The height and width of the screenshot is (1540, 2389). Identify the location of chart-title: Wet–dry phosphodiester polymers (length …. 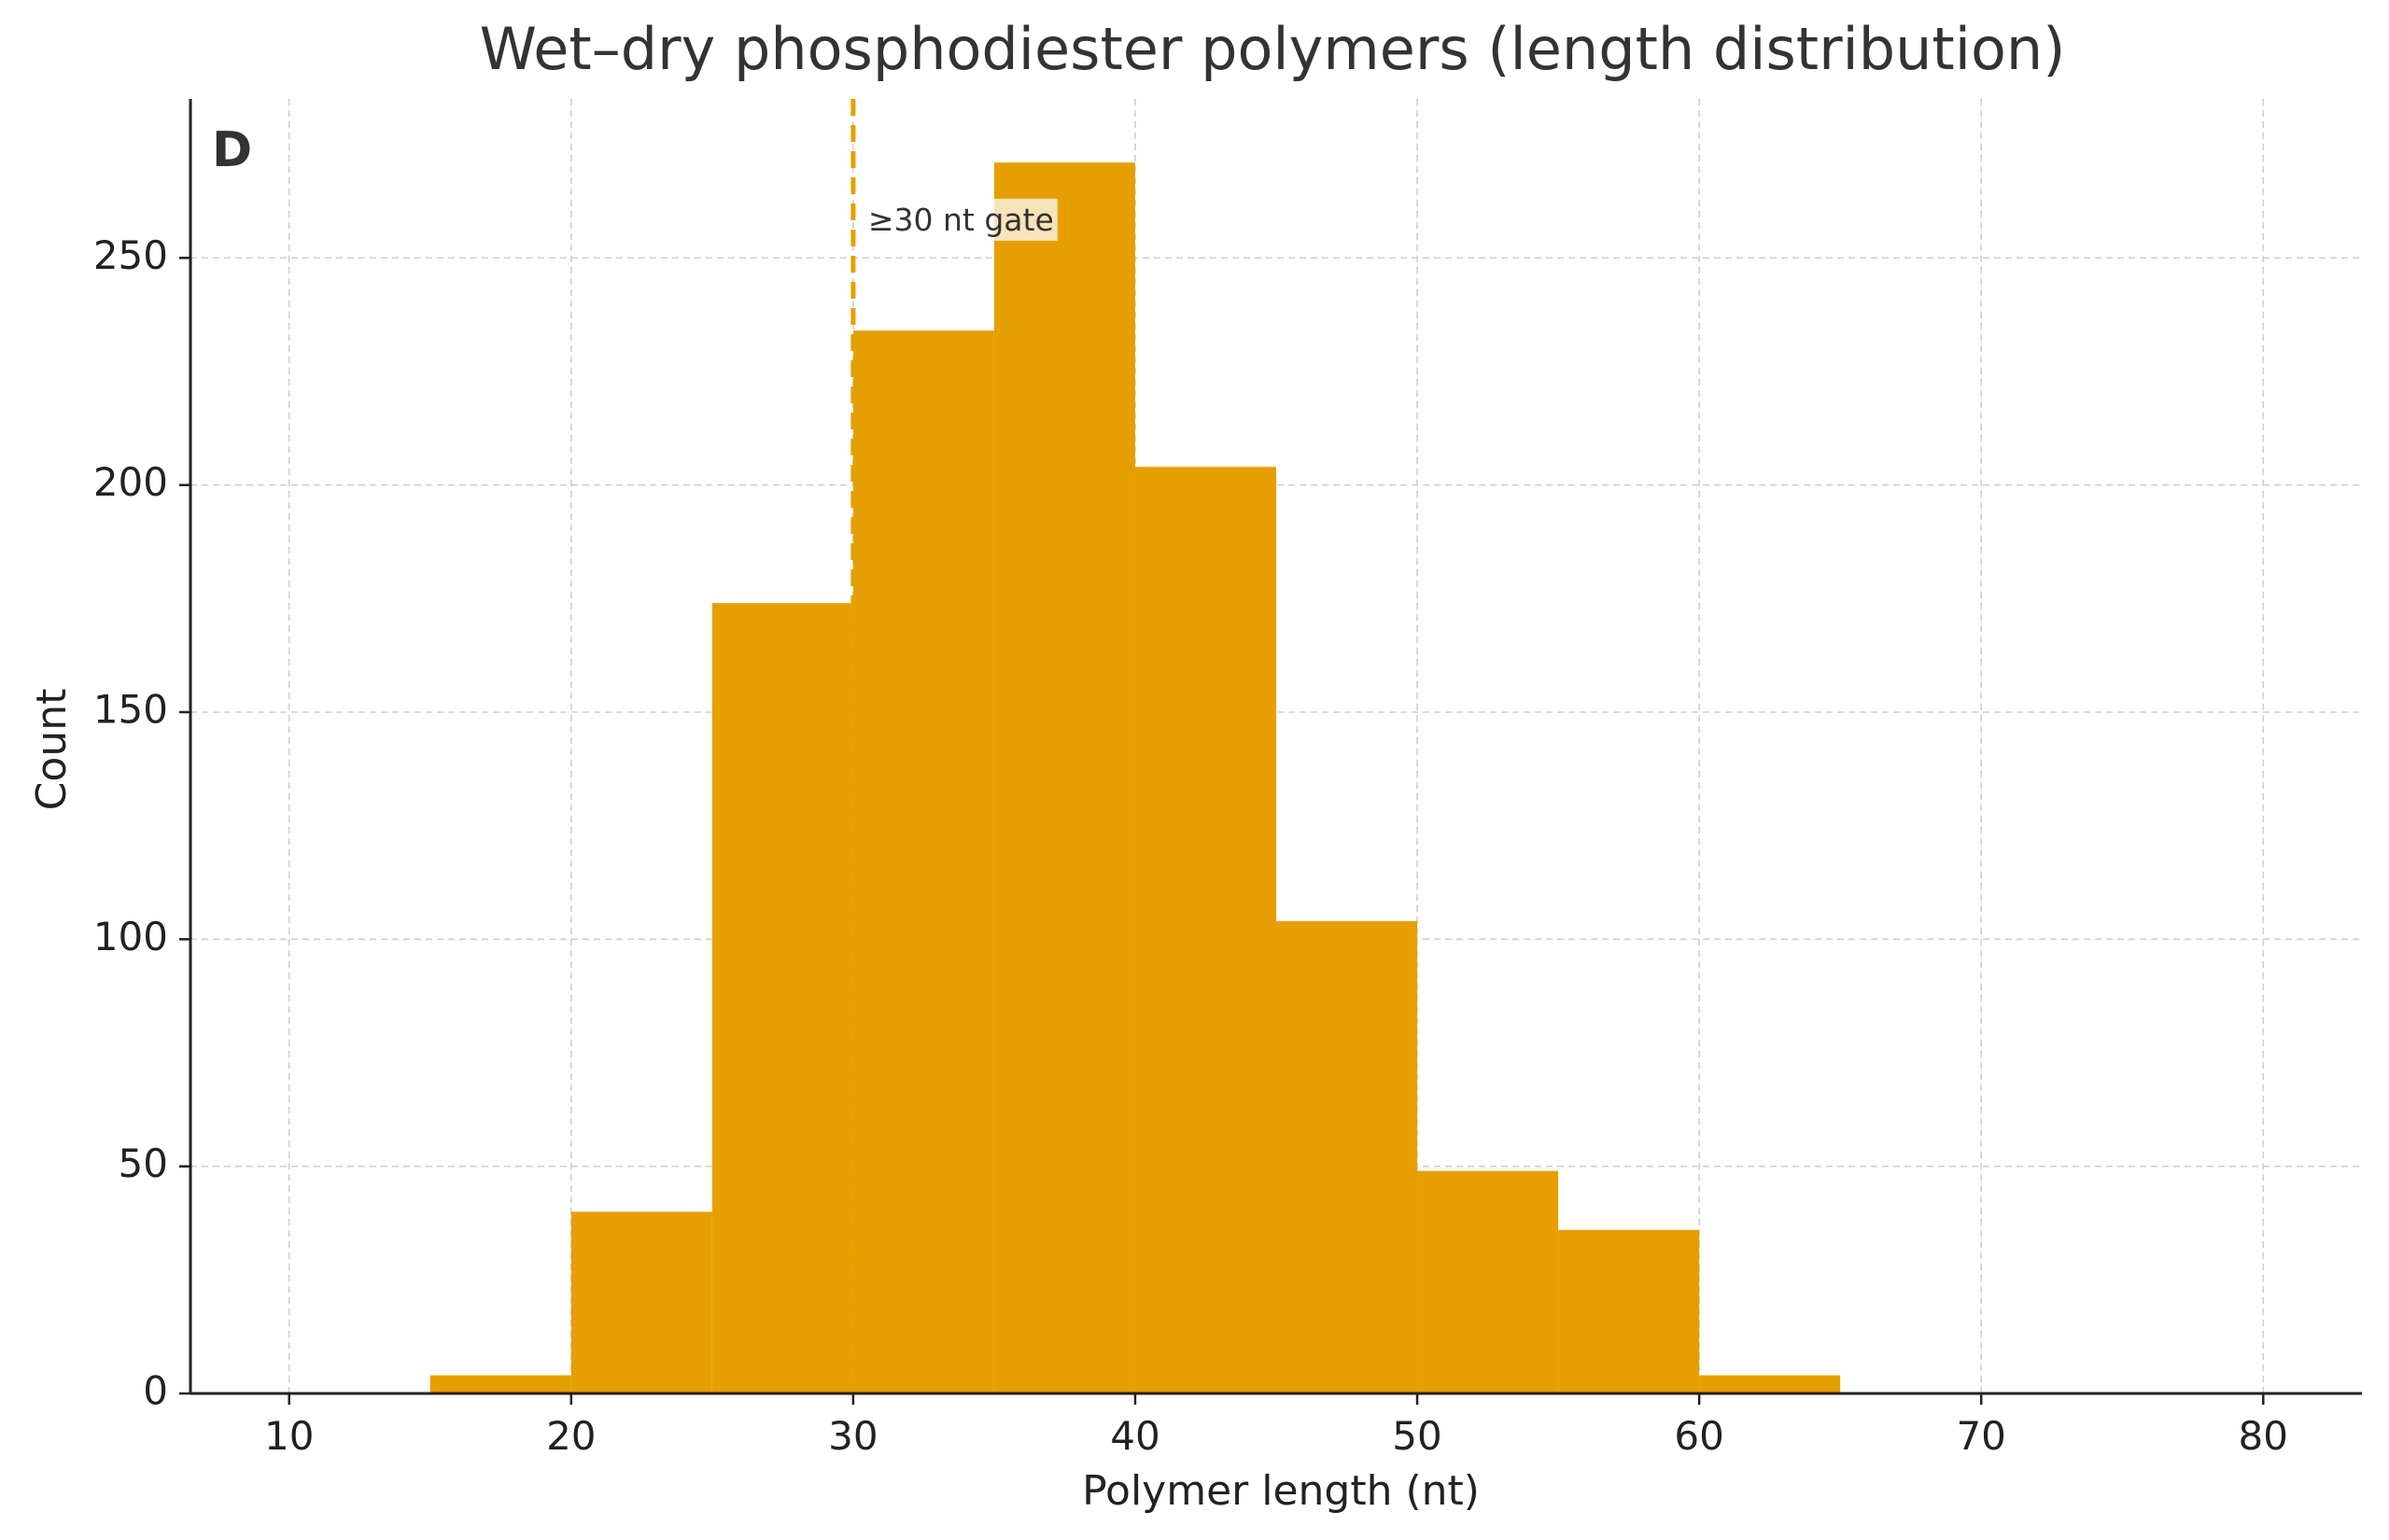
(1273, 49).